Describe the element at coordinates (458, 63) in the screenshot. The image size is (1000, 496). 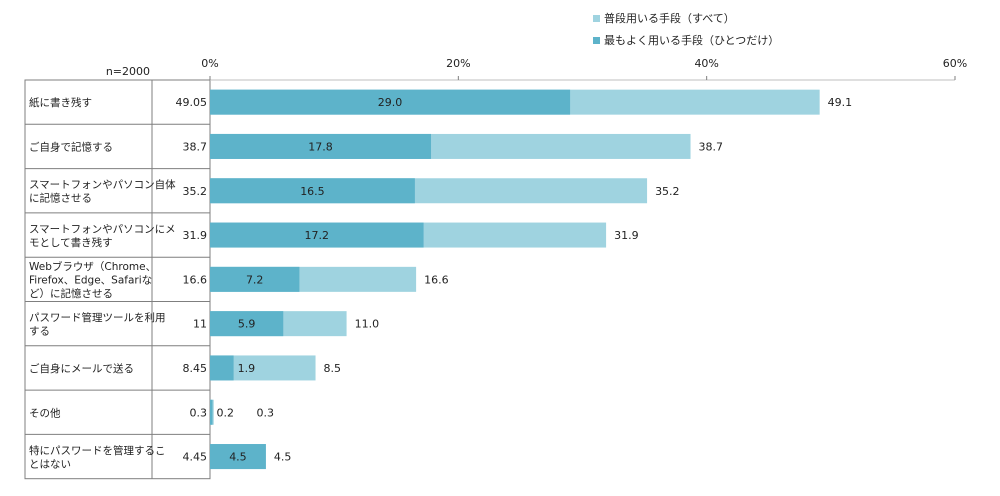
I see `x-tick-label: 20%` at that location.